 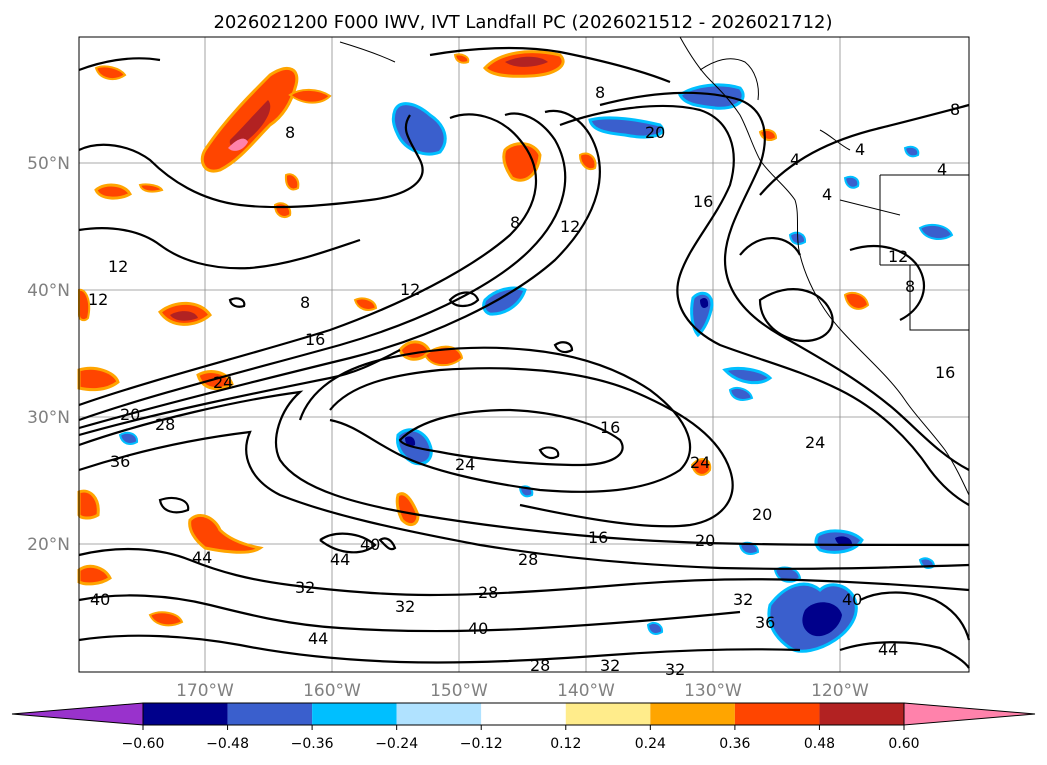 What do you see at coordinates (565, 744) in the screenshot?
I see `colorbar-tick-label: 0.12` at bounding box center [565, 744].